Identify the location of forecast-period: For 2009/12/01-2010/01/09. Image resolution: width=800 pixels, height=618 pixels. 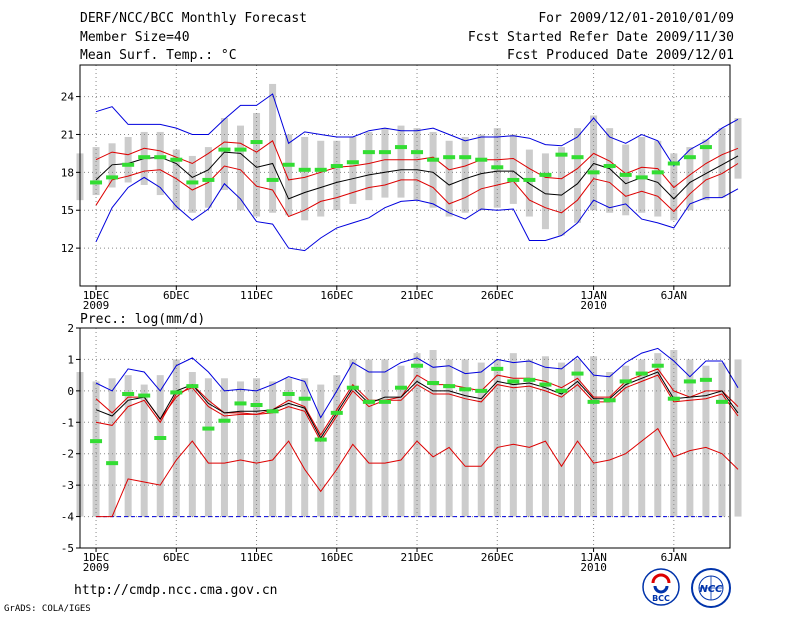
(636, 18).